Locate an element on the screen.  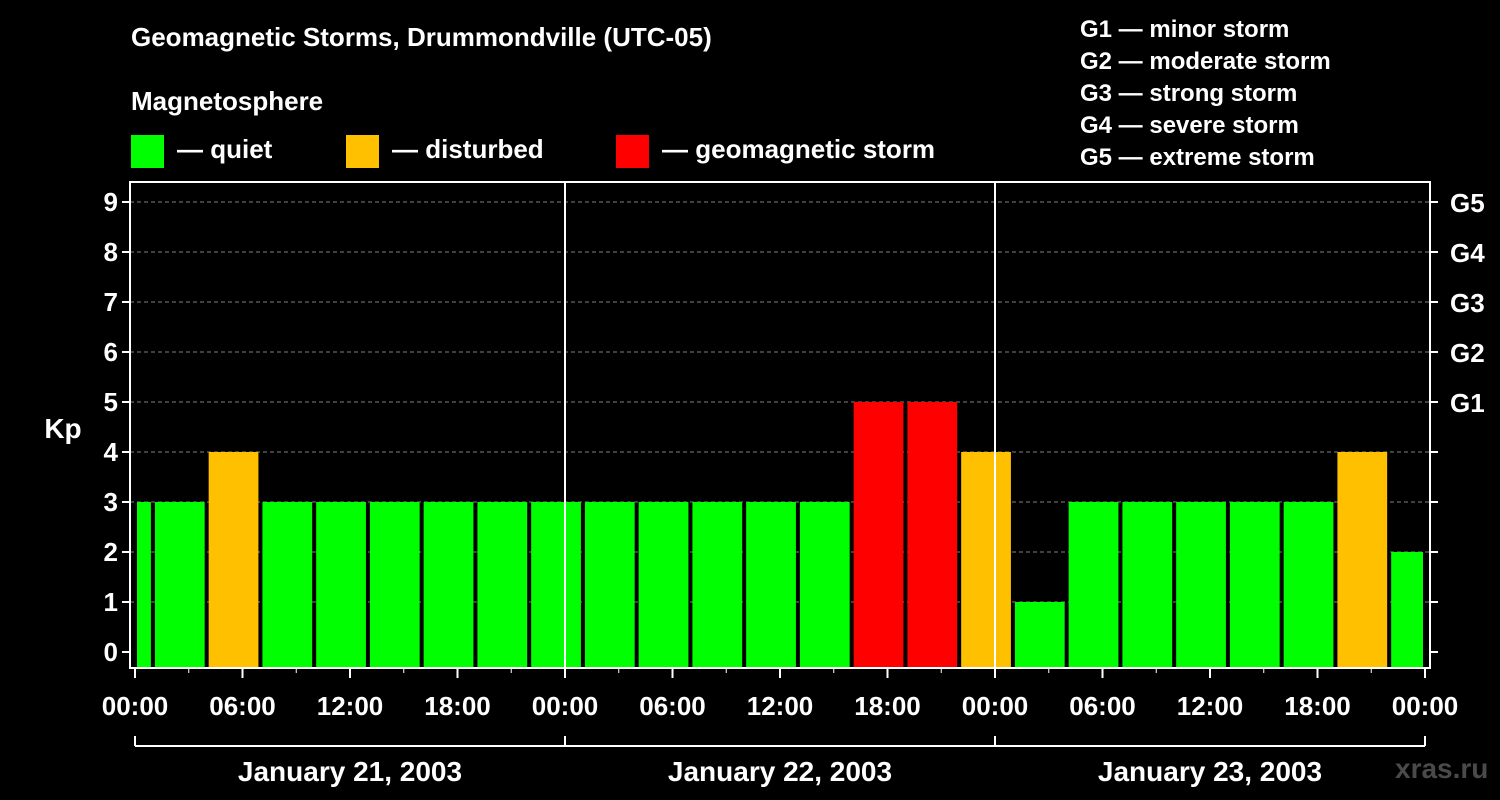
x-tick-label-8: 00:00 is located at coordinates (995, 706).